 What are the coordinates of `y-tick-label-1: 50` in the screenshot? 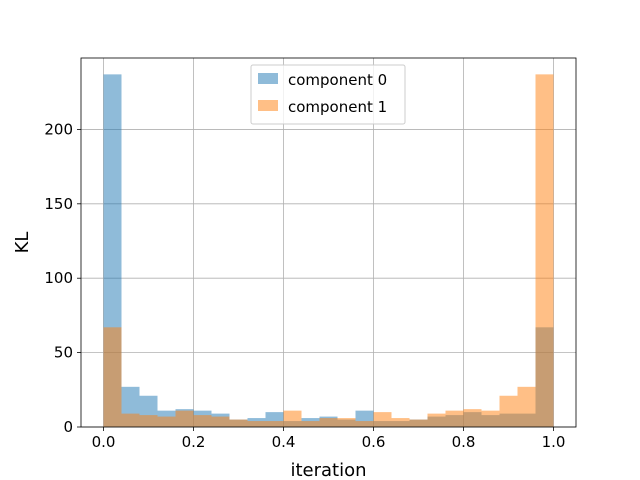 It's located at (63, 353).